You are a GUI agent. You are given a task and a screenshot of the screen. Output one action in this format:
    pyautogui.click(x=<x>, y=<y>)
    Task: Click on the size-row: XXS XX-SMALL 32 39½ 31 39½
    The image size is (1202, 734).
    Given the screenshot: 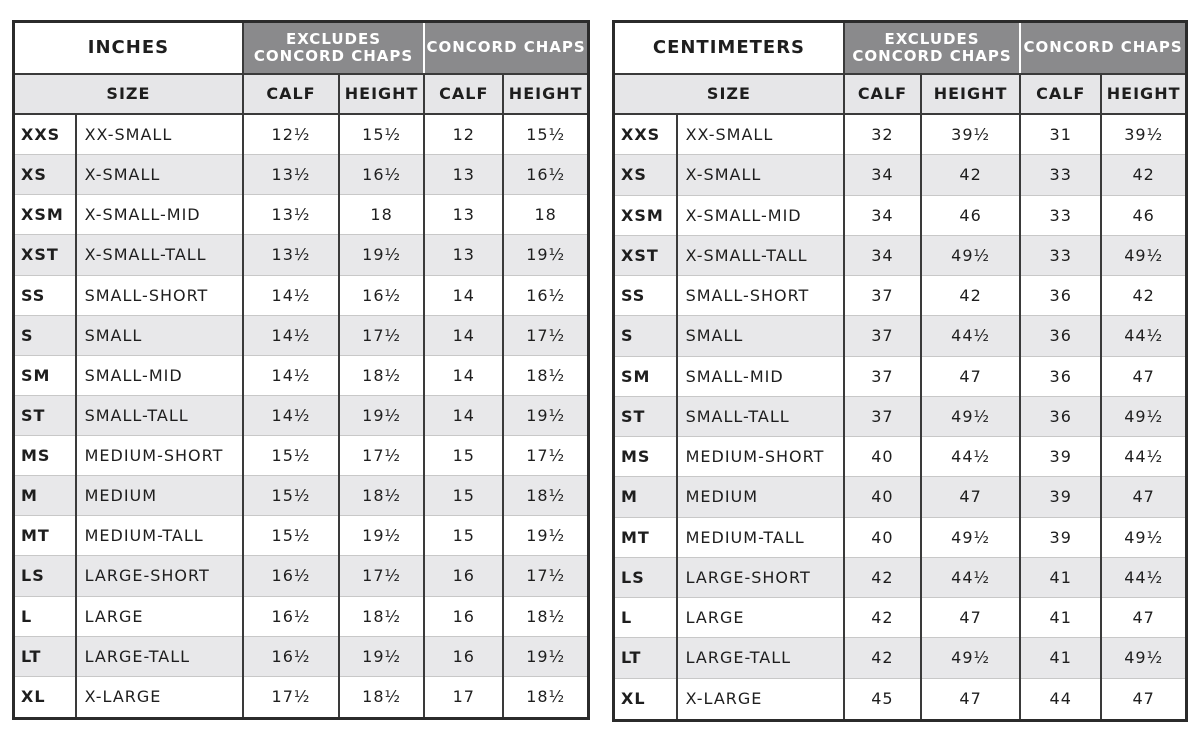 What is the action you would take?
    pyautogui.click(x=900, y=134)
    